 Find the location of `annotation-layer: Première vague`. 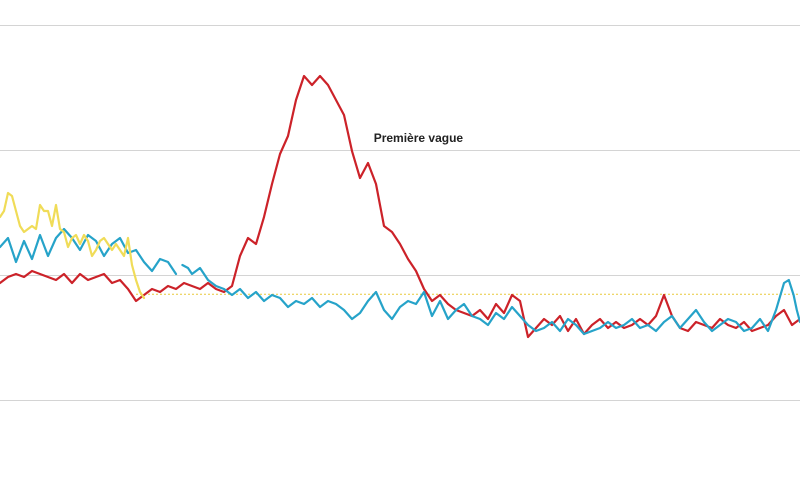

annotation-layer: Première vague is located at coordinates (419, 138).